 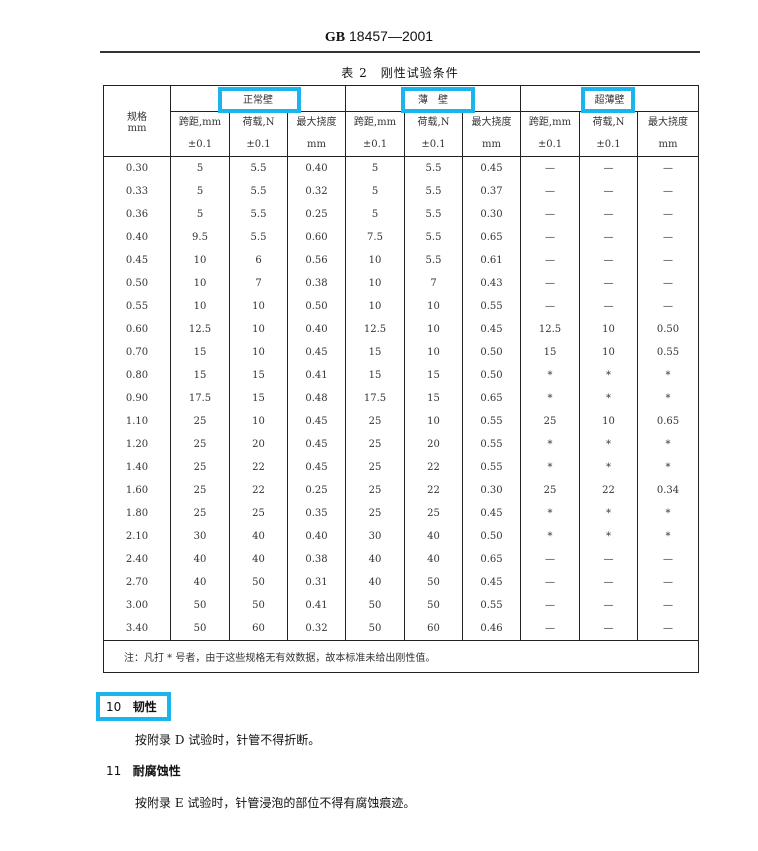 I want to click on value-cell: 60, so click(x=258, y=629).